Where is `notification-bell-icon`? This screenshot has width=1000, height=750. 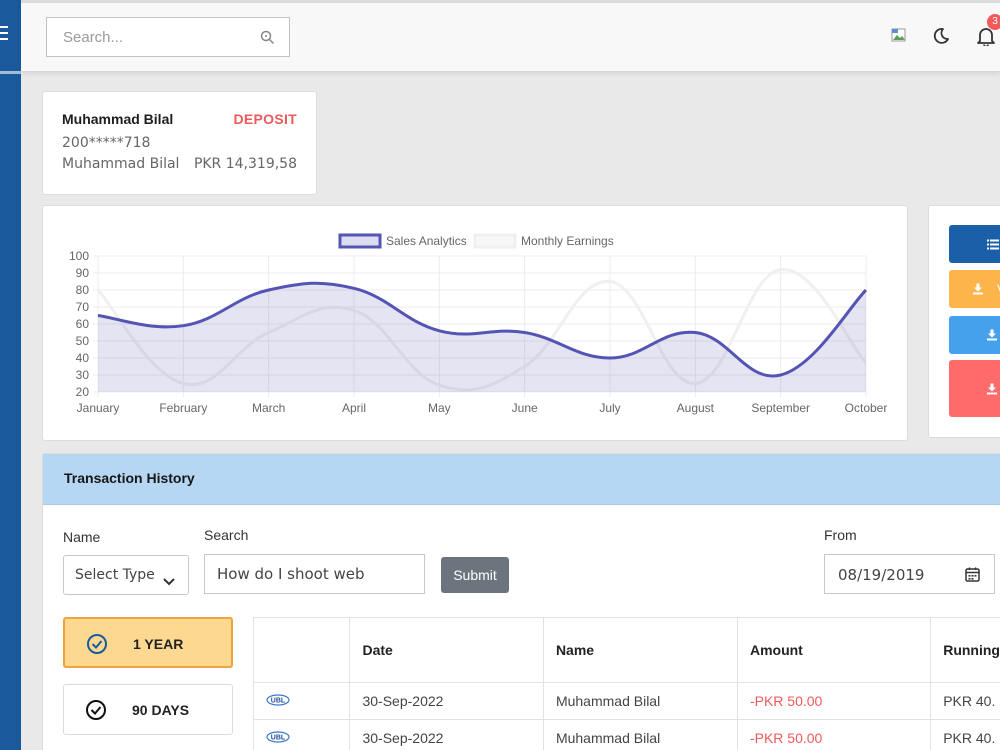
notification-bell-icon is located at coordinates (986, 38).